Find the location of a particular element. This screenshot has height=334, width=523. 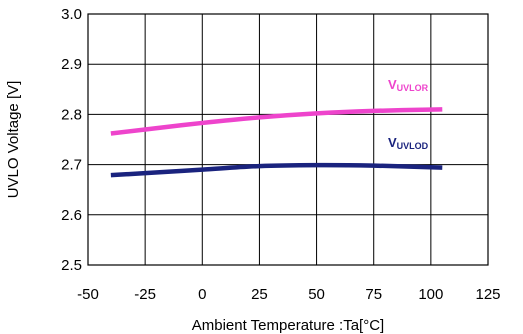

x-tick-label: 125 is located at coordinates (487, 294).